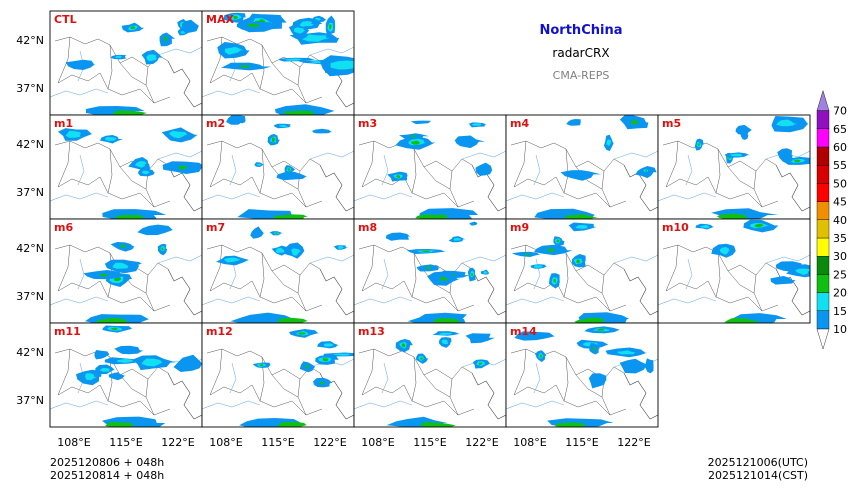 Image resolution: width=860 pixels, height=493 pixels. Describe the element at coordinates (758, 462) in the screenshot. I see `valid-time-utc: 2025121006(UTC)` at that location.